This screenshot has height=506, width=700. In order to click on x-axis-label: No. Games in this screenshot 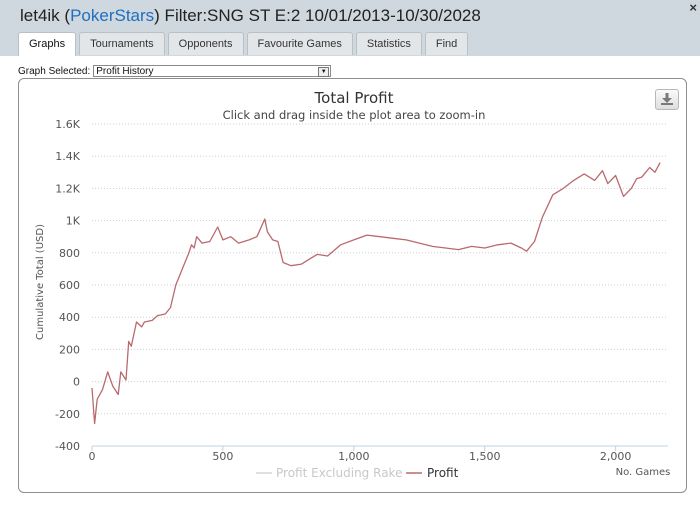, I will do `click(643, 472)`.